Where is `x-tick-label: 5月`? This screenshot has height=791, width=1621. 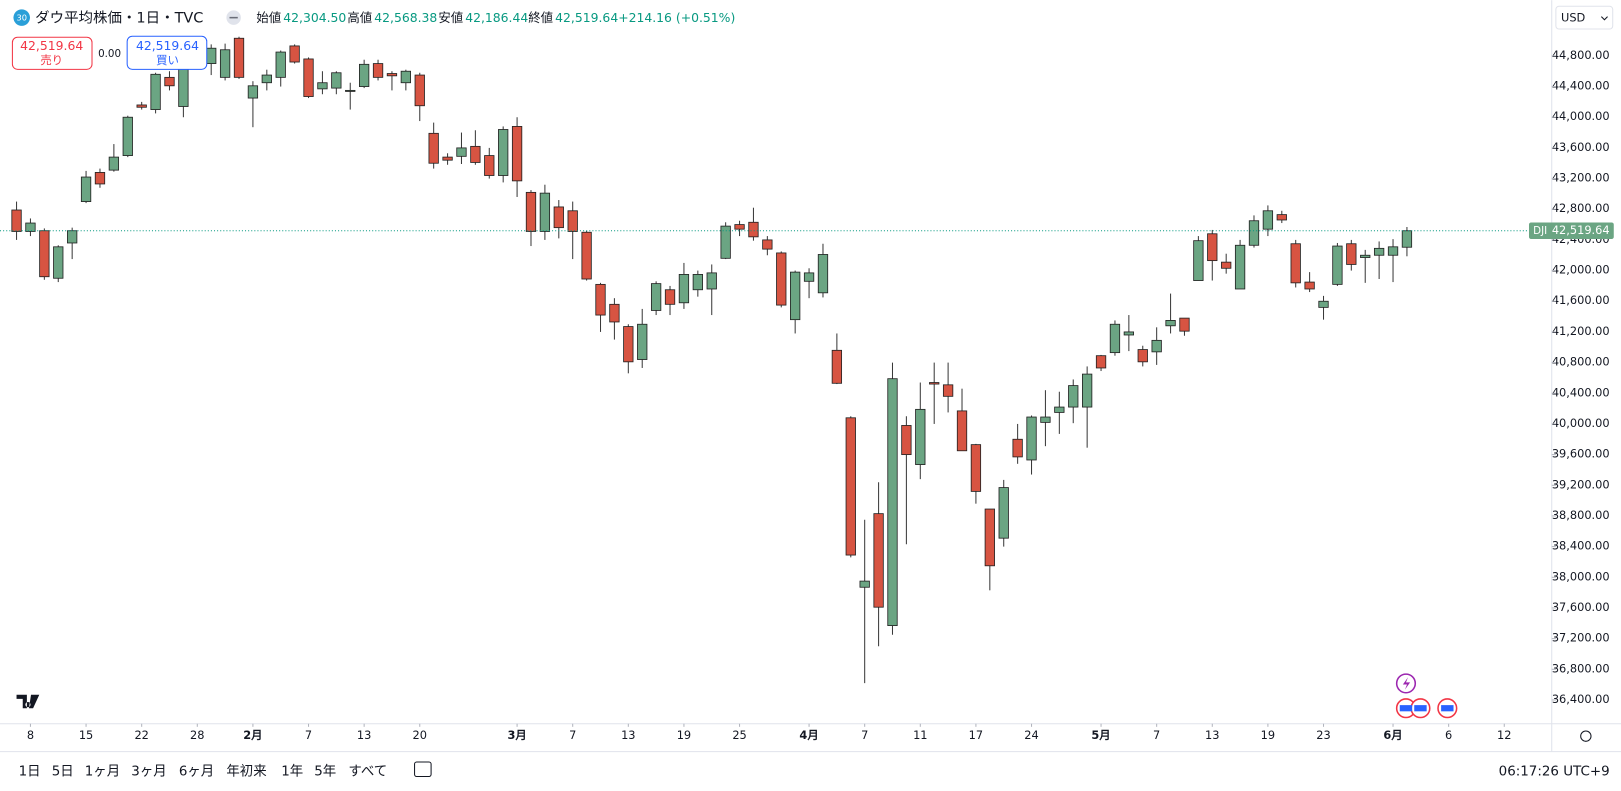 x-tick-label: 5月 is located at coordinates (1100, 735).